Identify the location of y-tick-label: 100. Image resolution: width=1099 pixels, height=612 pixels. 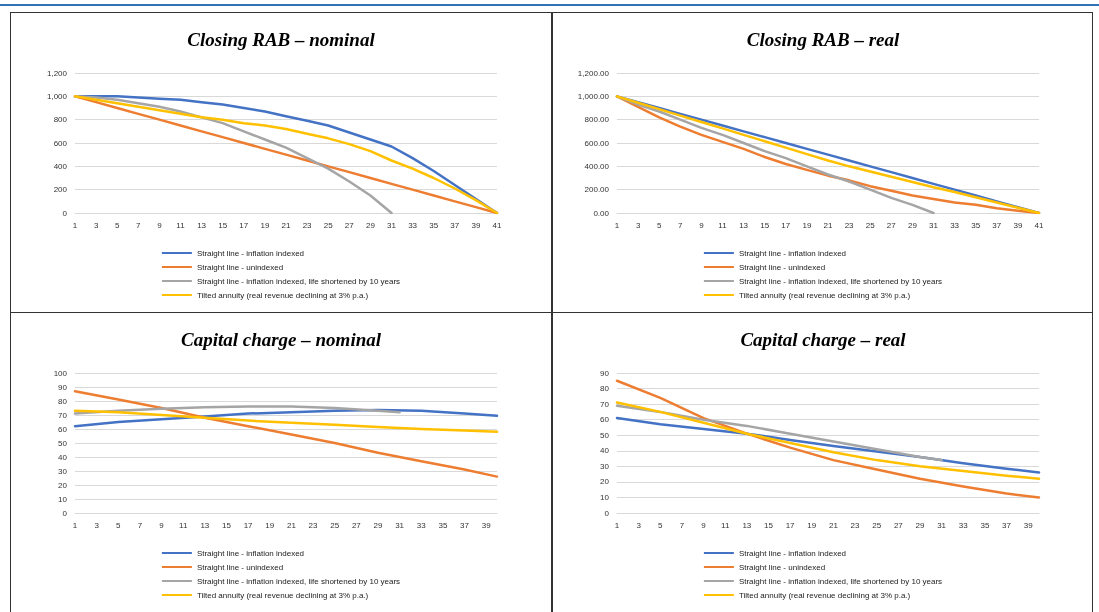
(60, 373).